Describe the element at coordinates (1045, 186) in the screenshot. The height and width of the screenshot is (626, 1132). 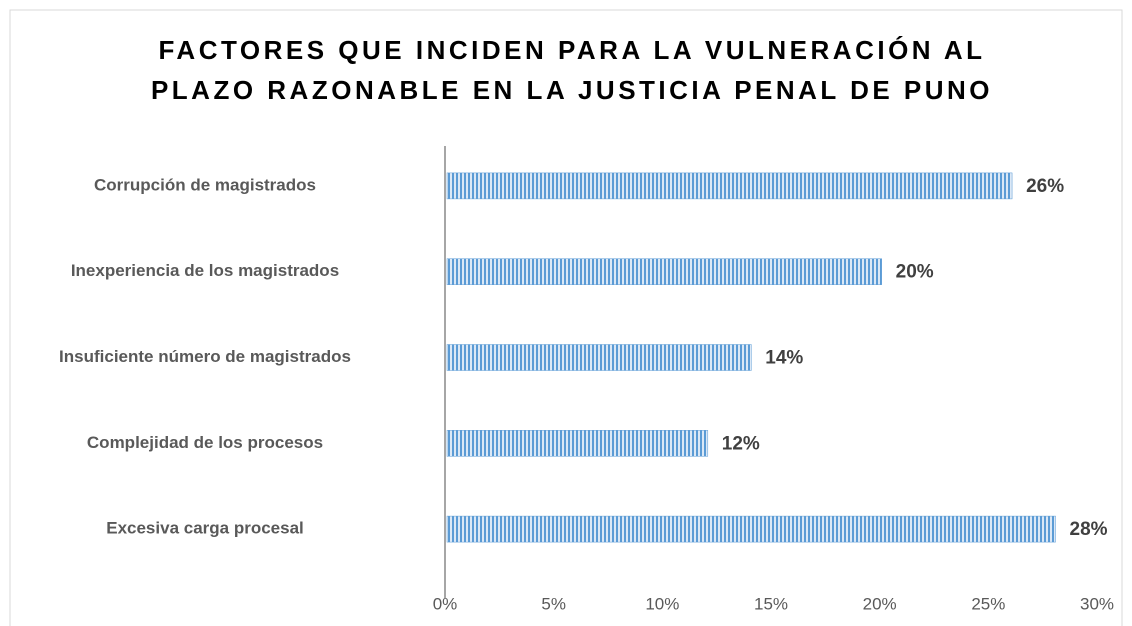
I see `data-label: 26%` at that location.